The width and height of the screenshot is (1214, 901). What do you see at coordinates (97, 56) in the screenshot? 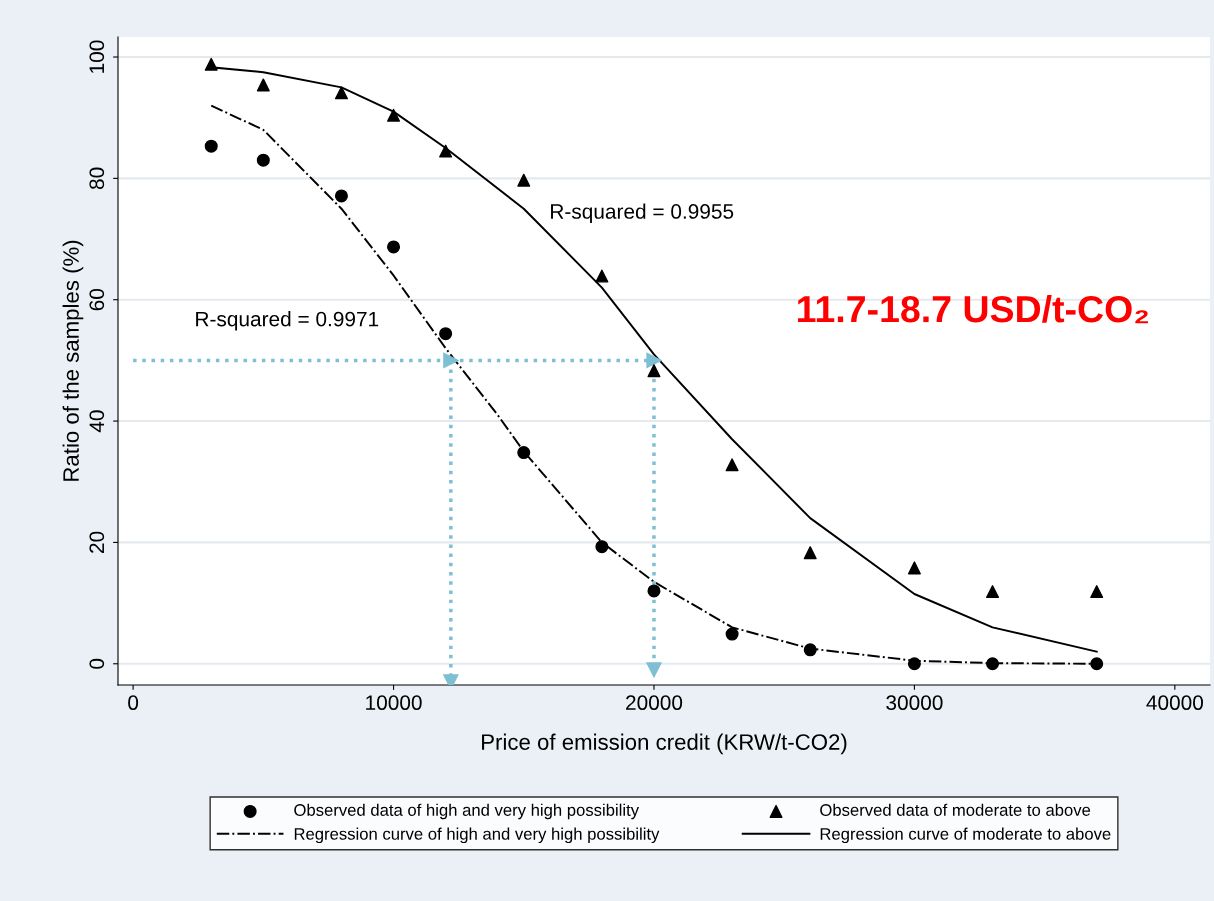
I see `y-tick-label: 100` at bounding box center [97, 56].